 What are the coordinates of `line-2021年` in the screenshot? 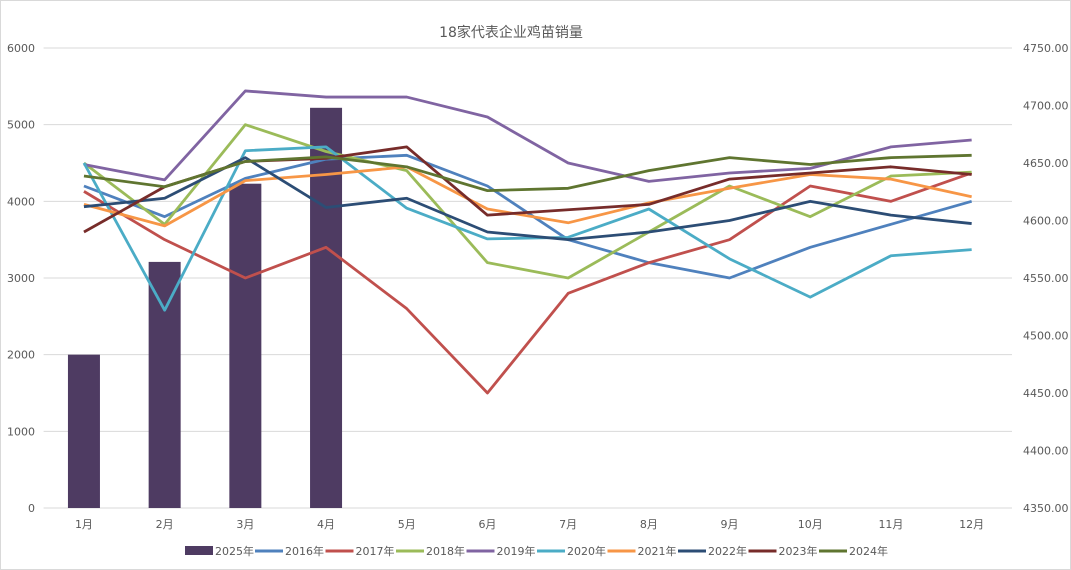 It's located at (527, 196).